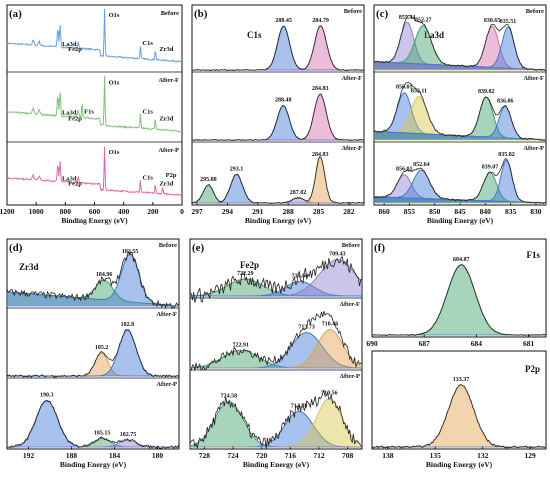 The width and height of the screenshot is (550, 481). I want to click on x-tick-label: 138, so click(388, 455).